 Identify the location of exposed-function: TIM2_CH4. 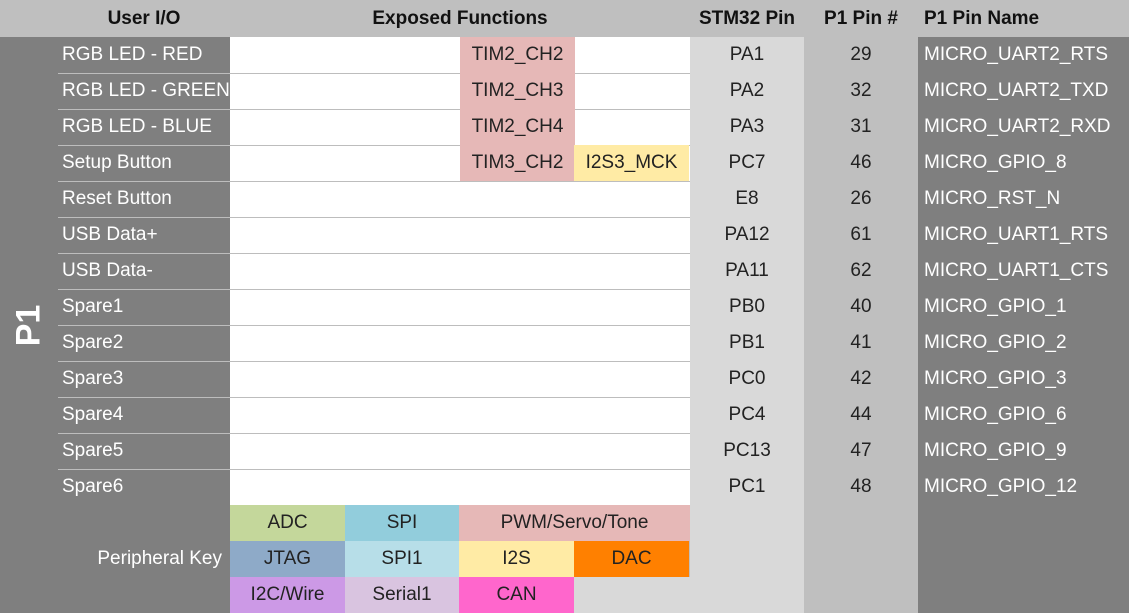
(517, 127).